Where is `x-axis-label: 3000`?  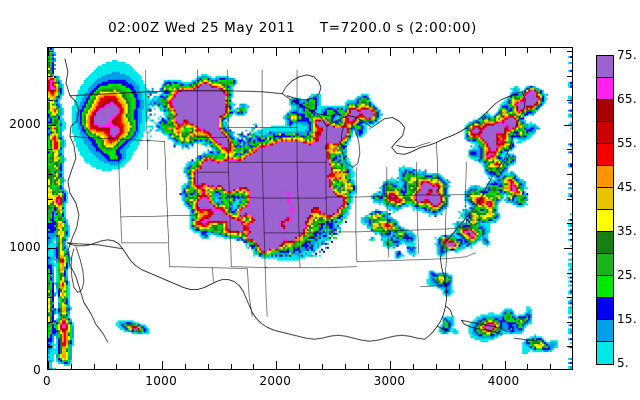 x-axis-label: 3000 is located at coordinates (389, 381).